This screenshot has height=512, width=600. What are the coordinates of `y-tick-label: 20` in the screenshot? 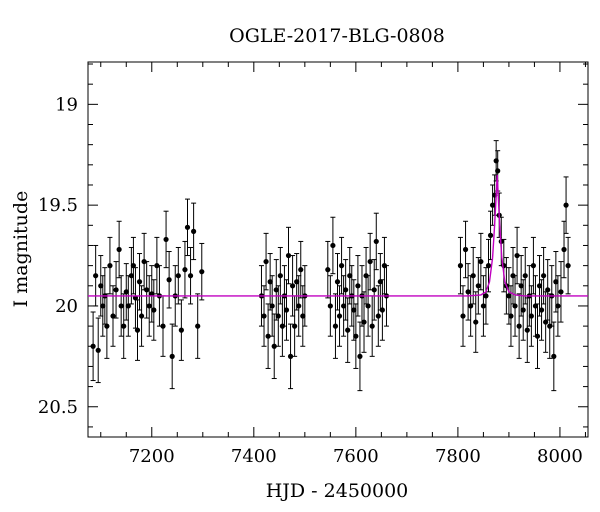 It's located at (66, 306).